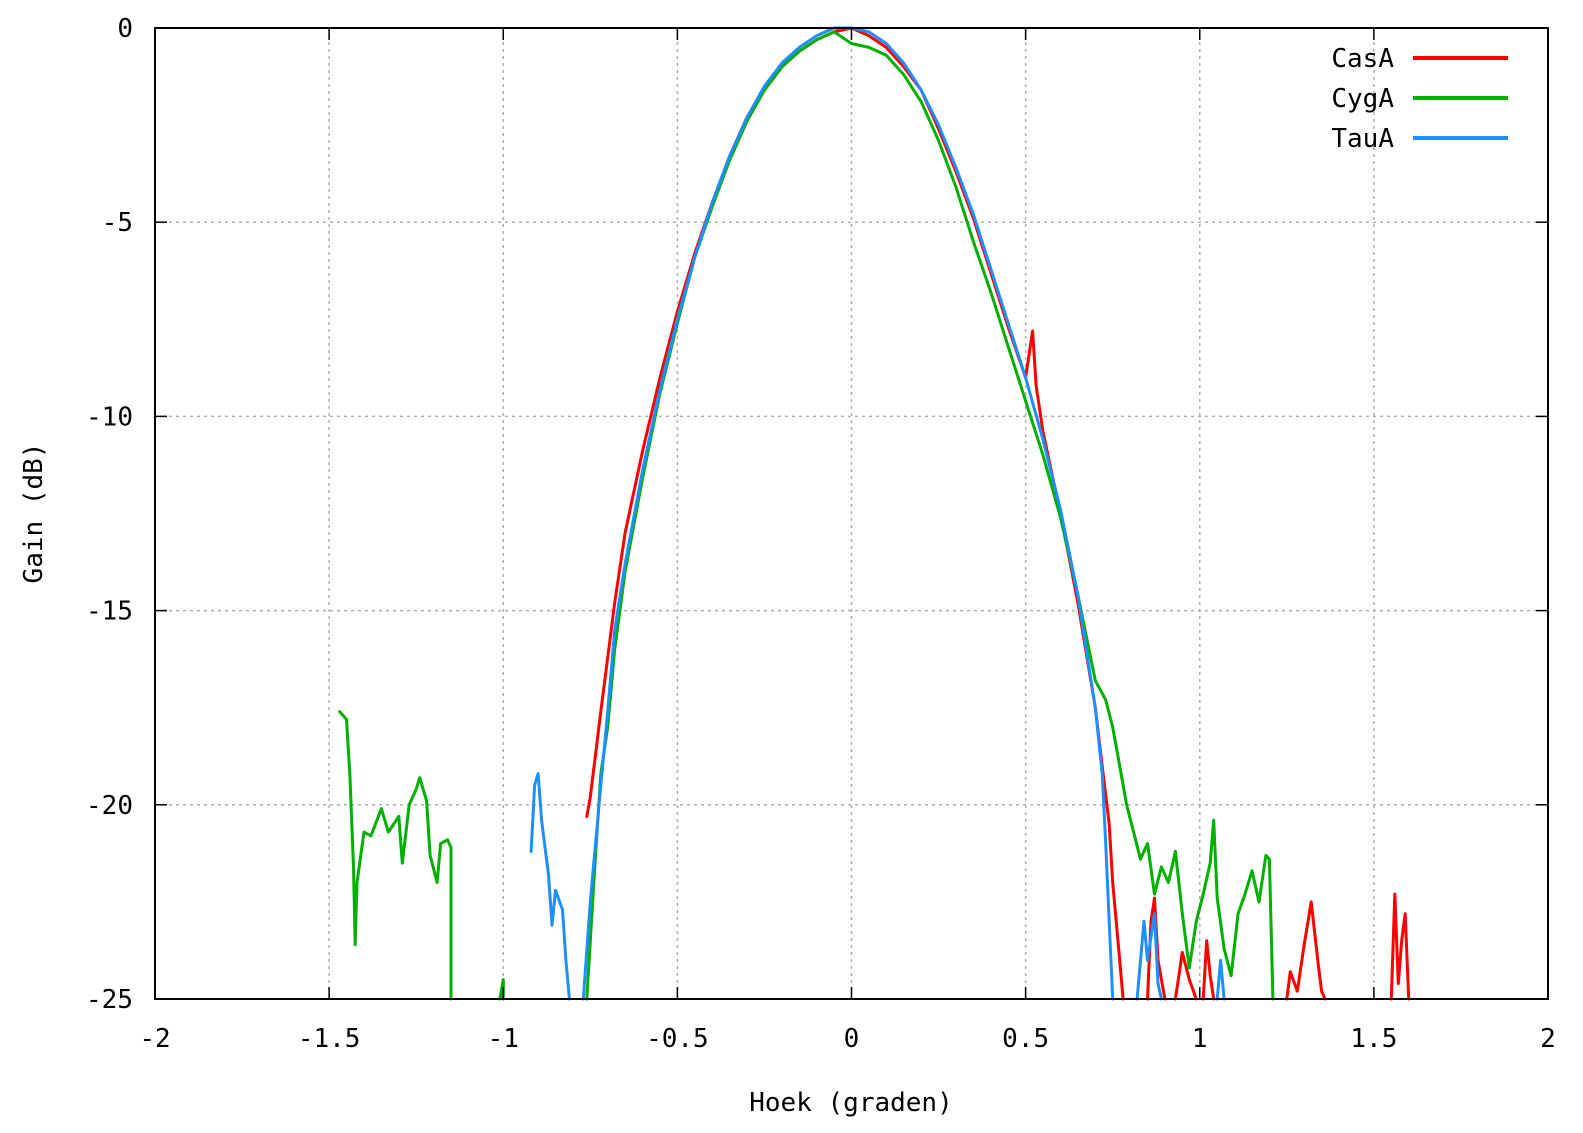 The image size is (1583, 1133). Describe the element at coordinates (109, 417) in the screenshot. I see `y-tick-label: -10` at that location.